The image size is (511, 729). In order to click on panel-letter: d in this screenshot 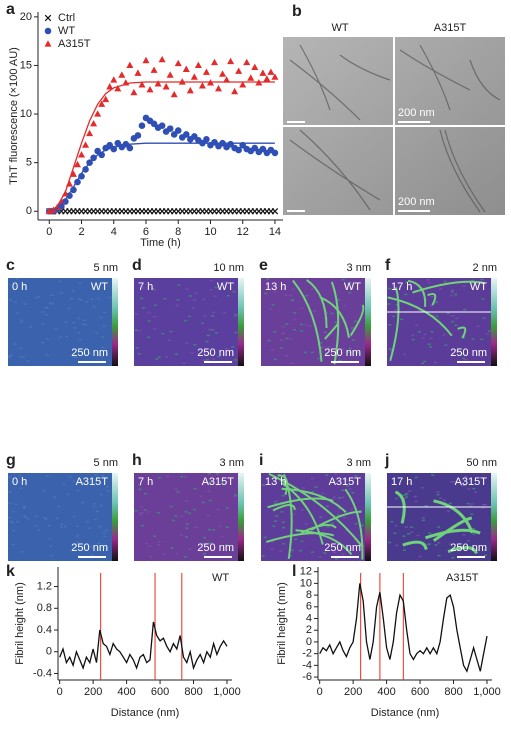, I will do `click(137, 265)`.